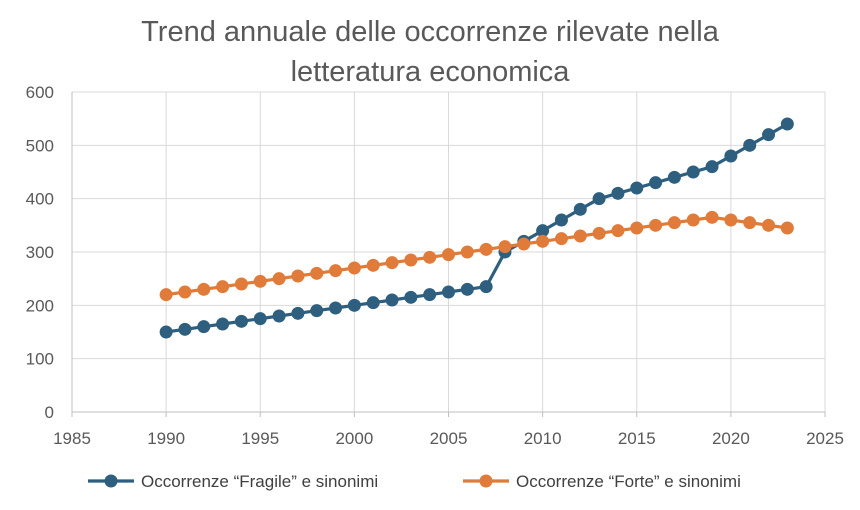 This screenshot has height=510, width=860. I want to click on x-tick-label: 1995, so click(260, 438).